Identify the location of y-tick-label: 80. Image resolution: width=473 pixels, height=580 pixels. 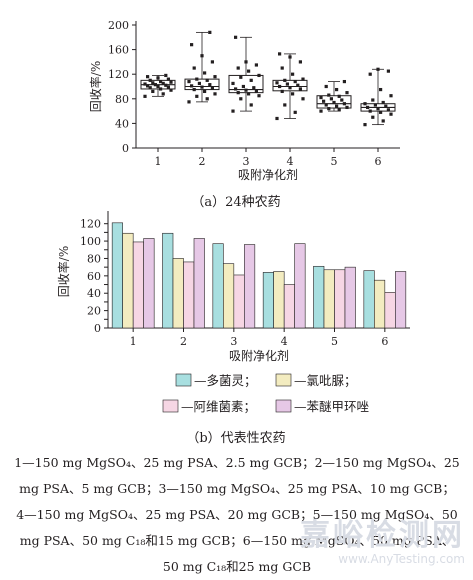
(122, 99).